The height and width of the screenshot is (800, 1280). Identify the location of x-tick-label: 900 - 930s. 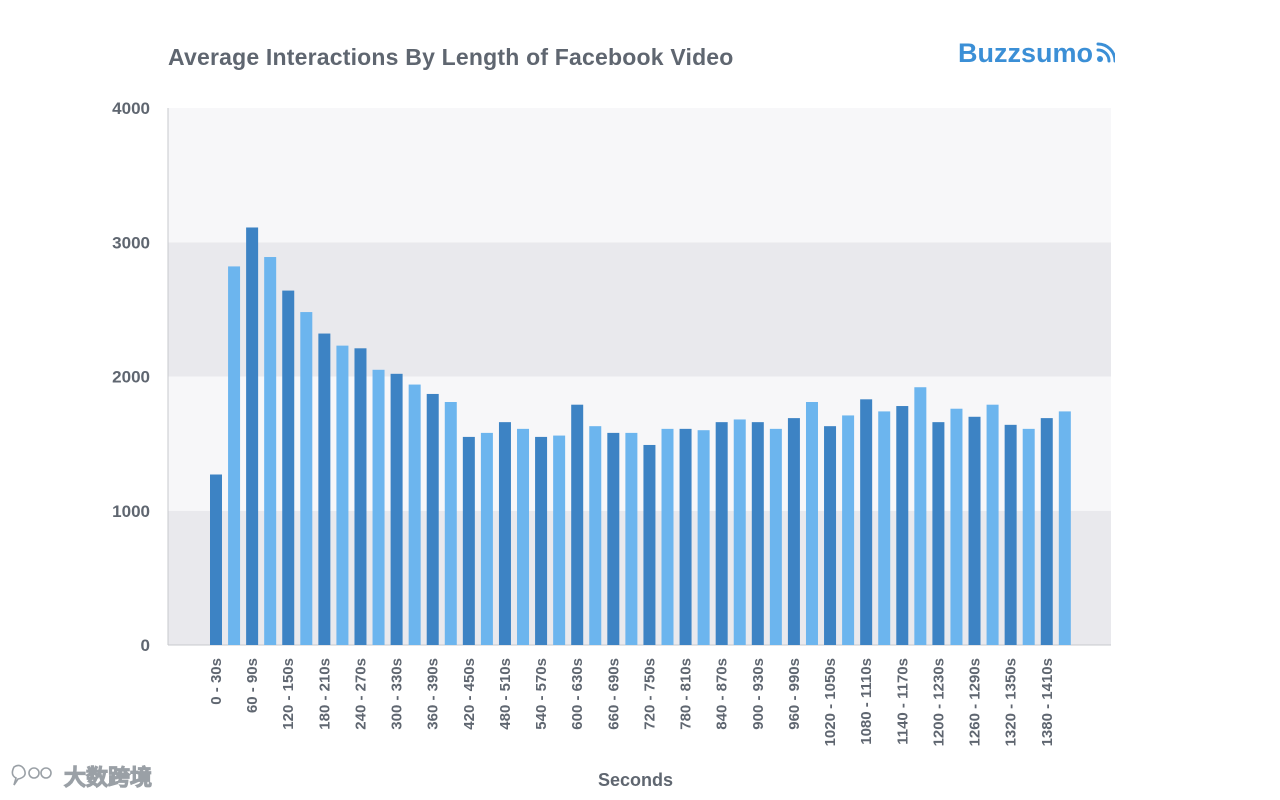
(758, 694).